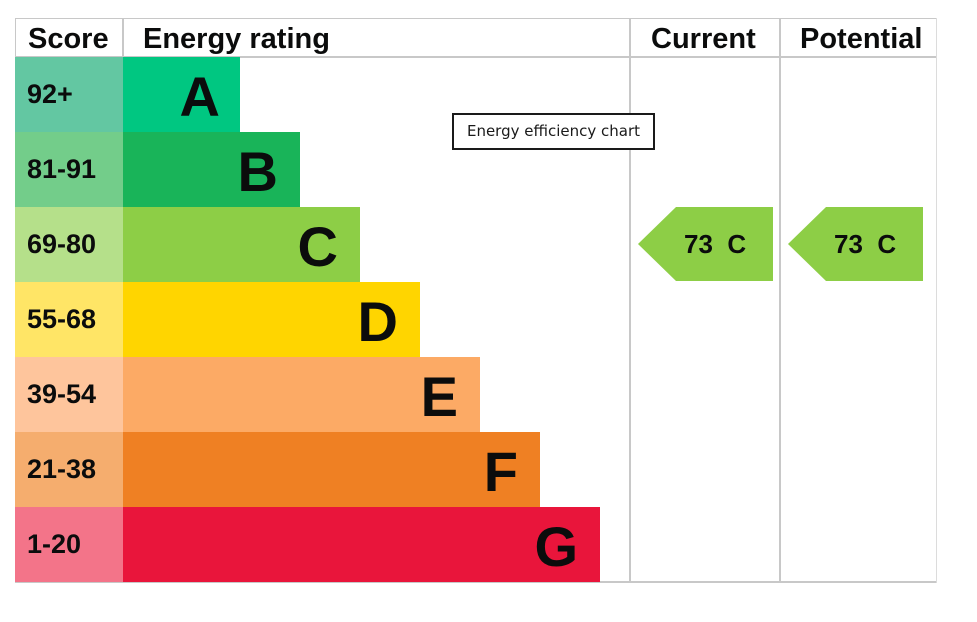  I want to click on current-header: Current, so click(703, 39).